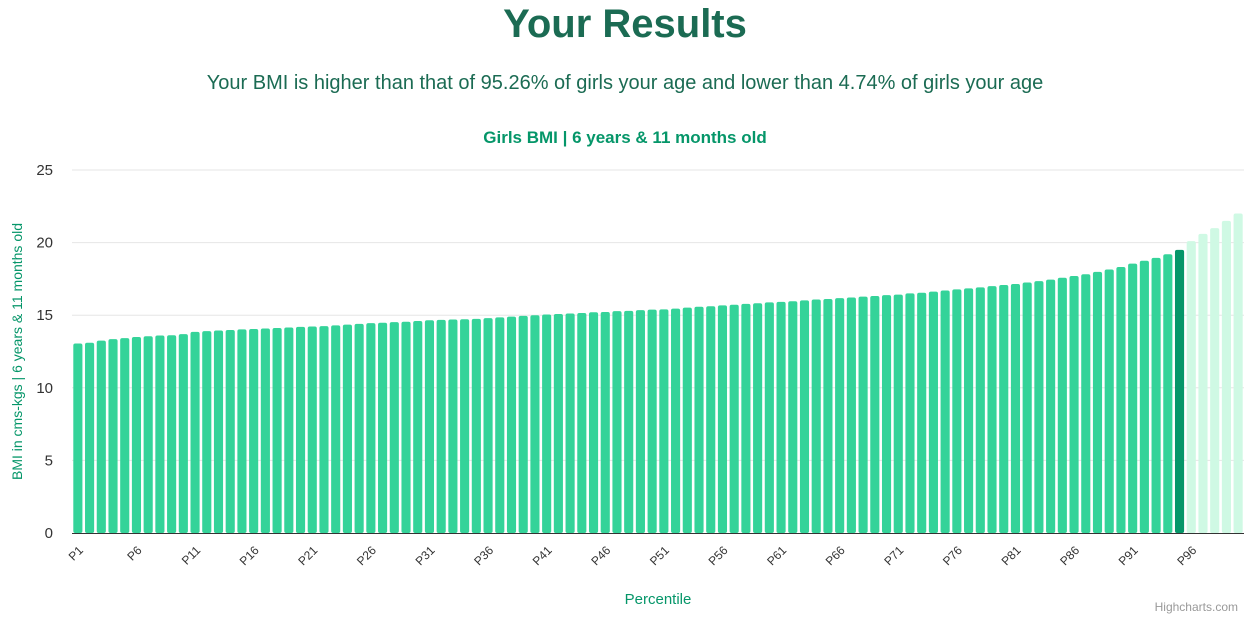 This screenshot has height=618, width=1250. I want to click on bar-highlight, so click(1179, 391).